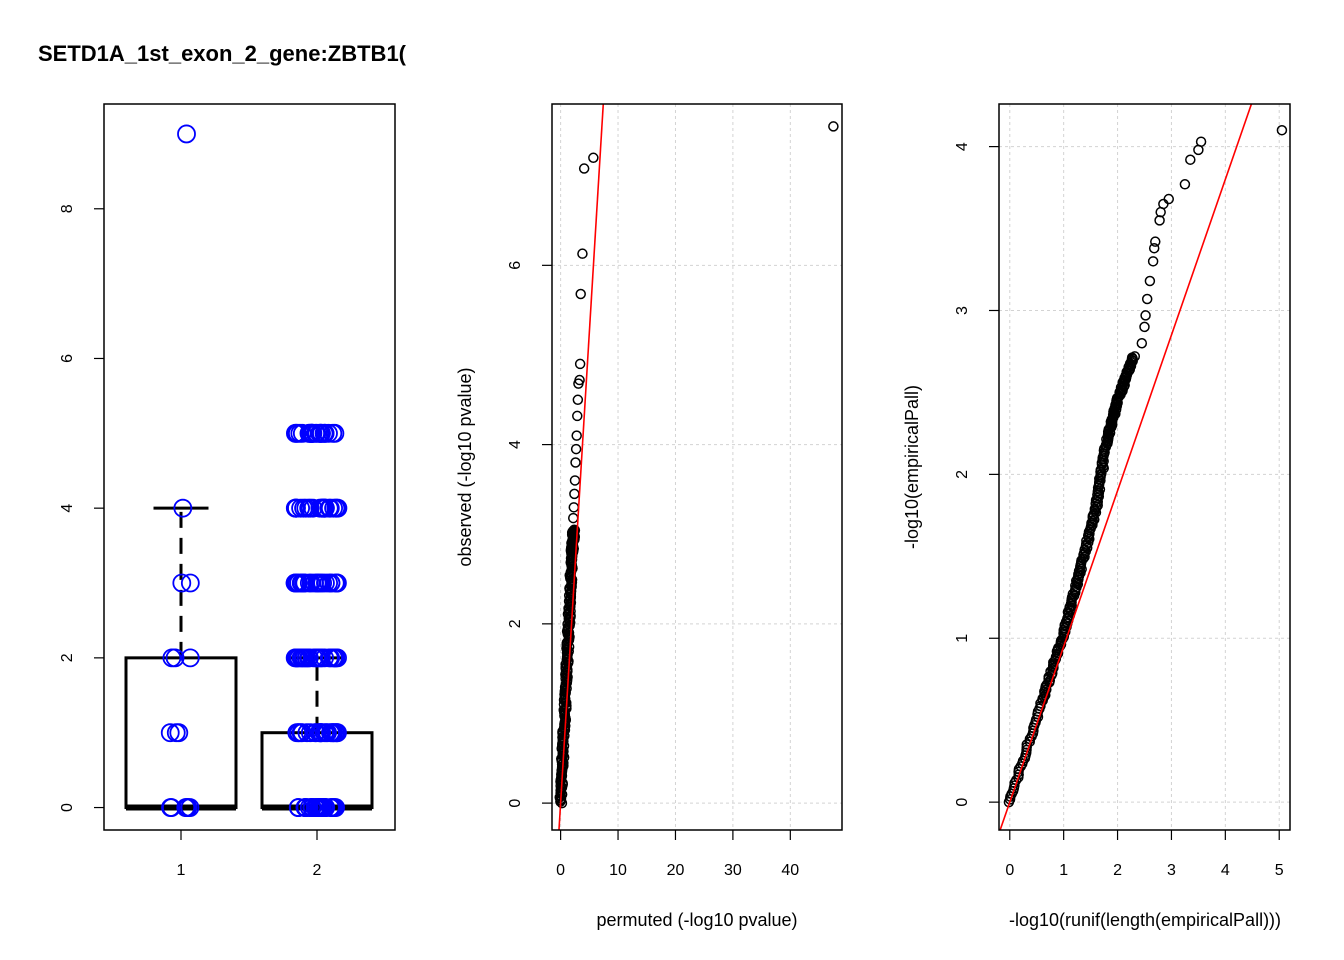 The height and width of the screenshot is (960, 1344). Describe the element at coordinates (67, 657) in the screenshot. I see `panel1-ytick-label: 2` at that location.